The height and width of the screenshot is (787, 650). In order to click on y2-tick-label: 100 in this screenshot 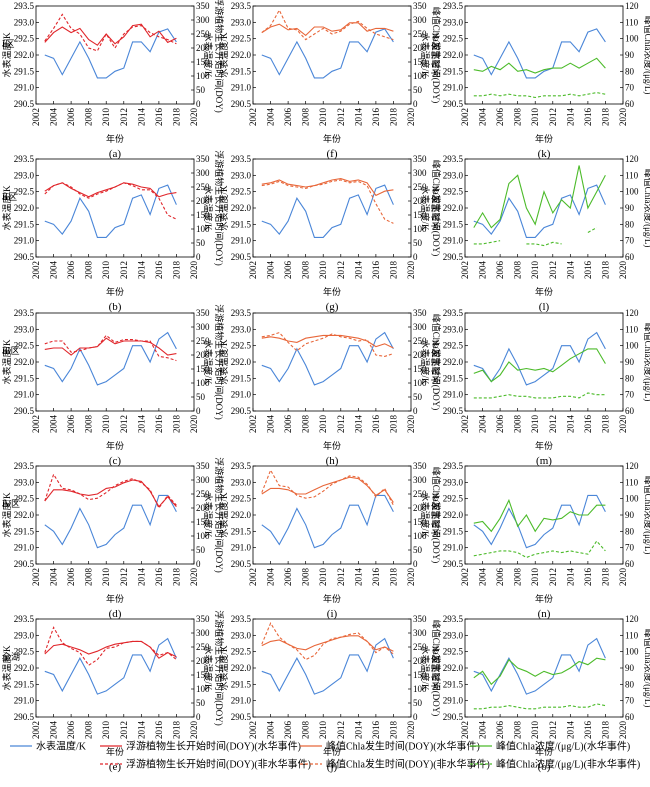, I will do `click(632, 192)`.